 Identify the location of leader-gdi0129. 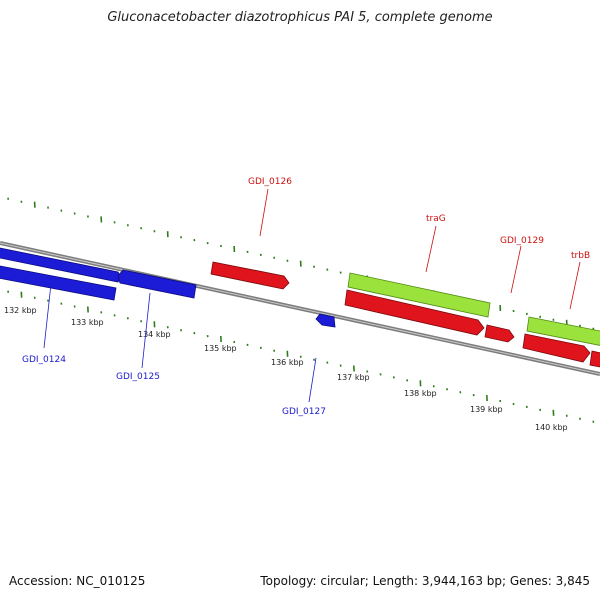
(516, 269).